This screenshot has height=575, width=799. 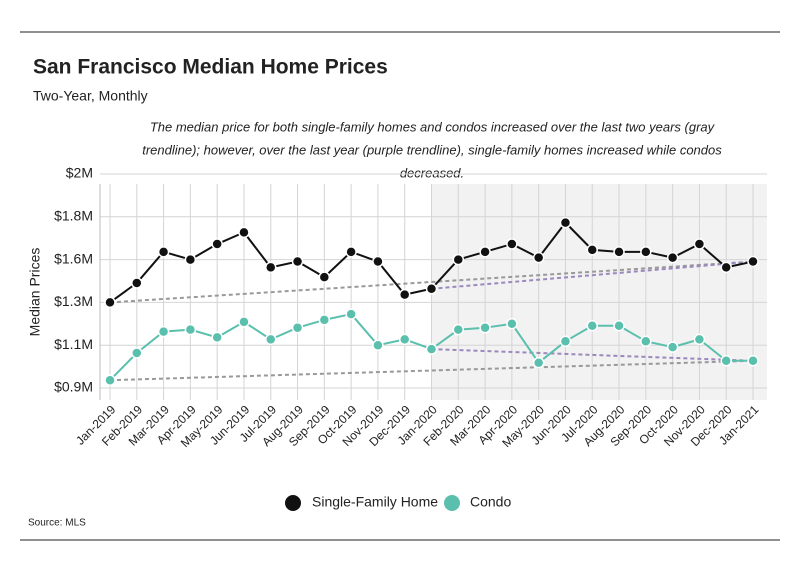 What do you see at coordinates (73, 344) in the screenshot?
I see `y-tick-label: $1.1M` at bounding box center [73, 344].